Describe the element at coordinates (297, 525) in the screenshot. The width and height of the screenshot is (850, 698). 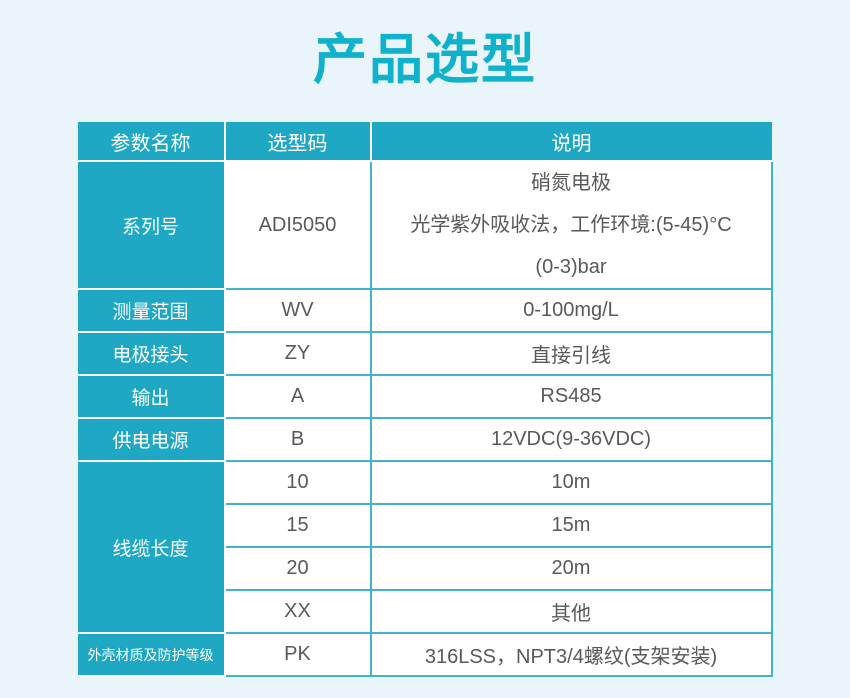
I see `code-cell: 15` at that location.